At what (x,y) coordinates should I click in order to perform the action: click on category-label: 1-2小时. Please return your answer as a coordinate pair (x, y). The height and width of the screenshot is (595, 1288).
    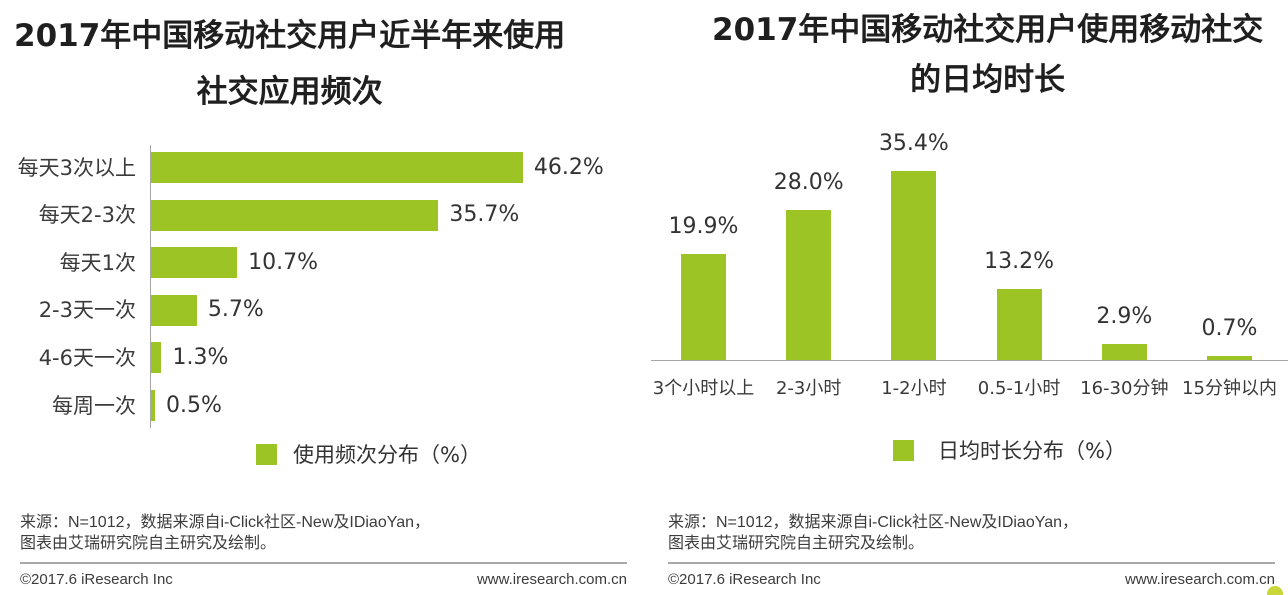
    Looking at the image, I should click on (914, 388).